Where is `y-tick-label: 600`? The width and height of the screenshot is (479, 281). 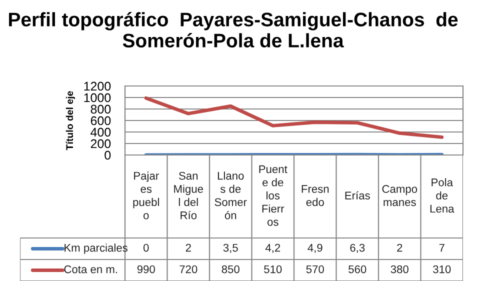 y-tick-label: 600 is located at coordinates (100, 121).